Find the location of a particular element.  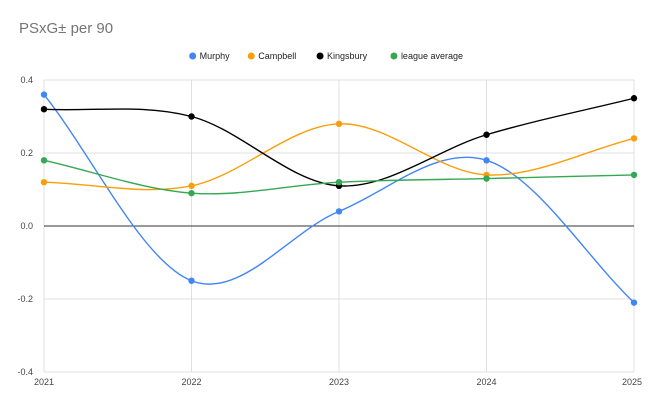

legend-label: Campbell is located at coordinates (277, 56).